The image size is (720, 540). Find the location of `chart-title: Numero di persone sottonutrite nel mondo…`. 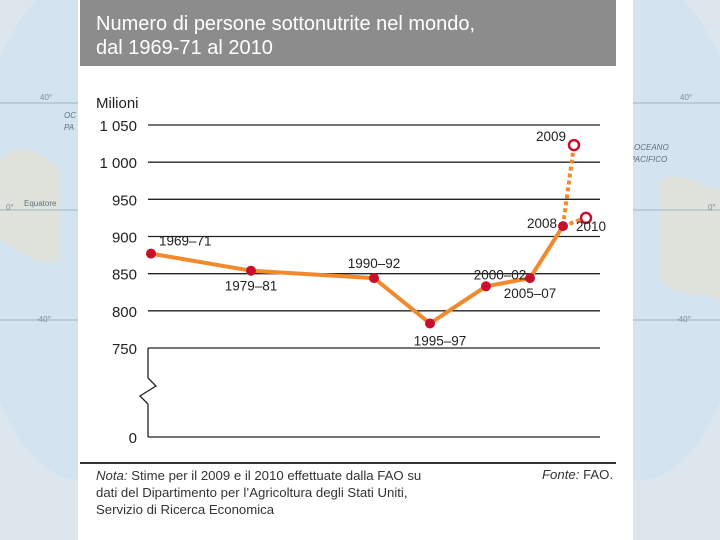

chart-title: Numero di persone sottonutrite nel mondo… is located at coordinates (351, 36).